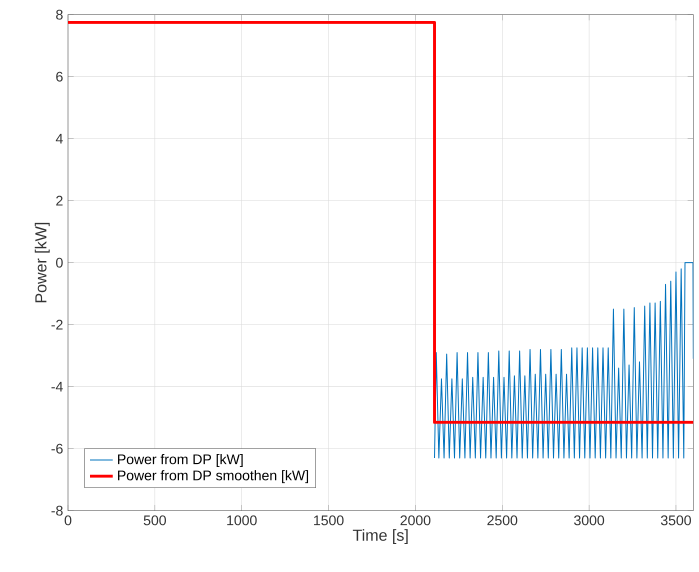  Describe the element at coordinates (213, 477) in the screenshot. I see `legend-label: Power from DP smoothen [kW]` at that location.